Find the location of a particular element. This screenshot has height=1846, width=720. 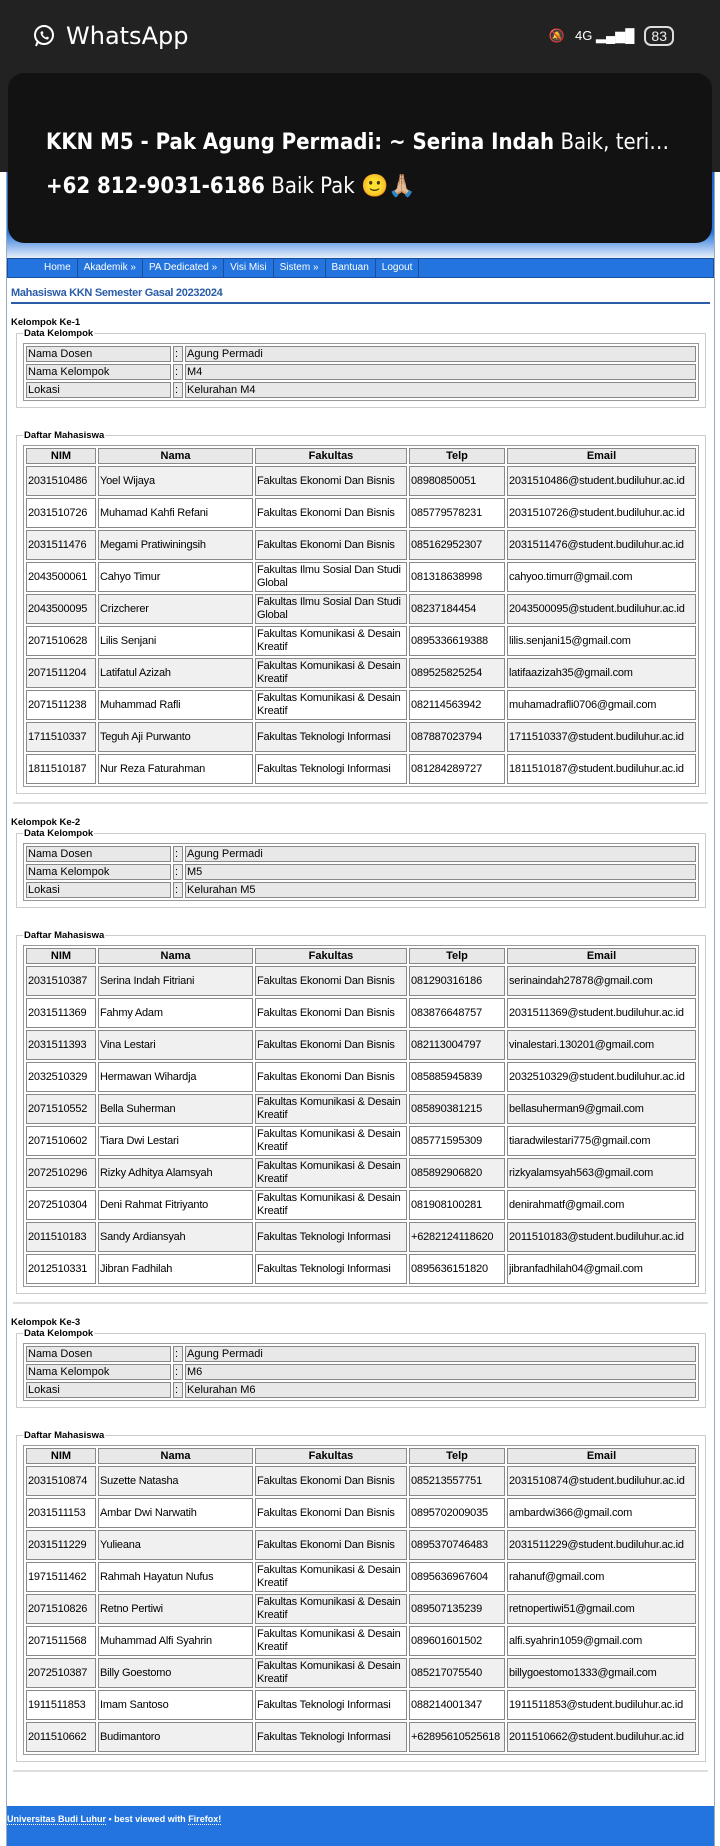

info-value: Agung Permadi is located at coordinates (440, 354).